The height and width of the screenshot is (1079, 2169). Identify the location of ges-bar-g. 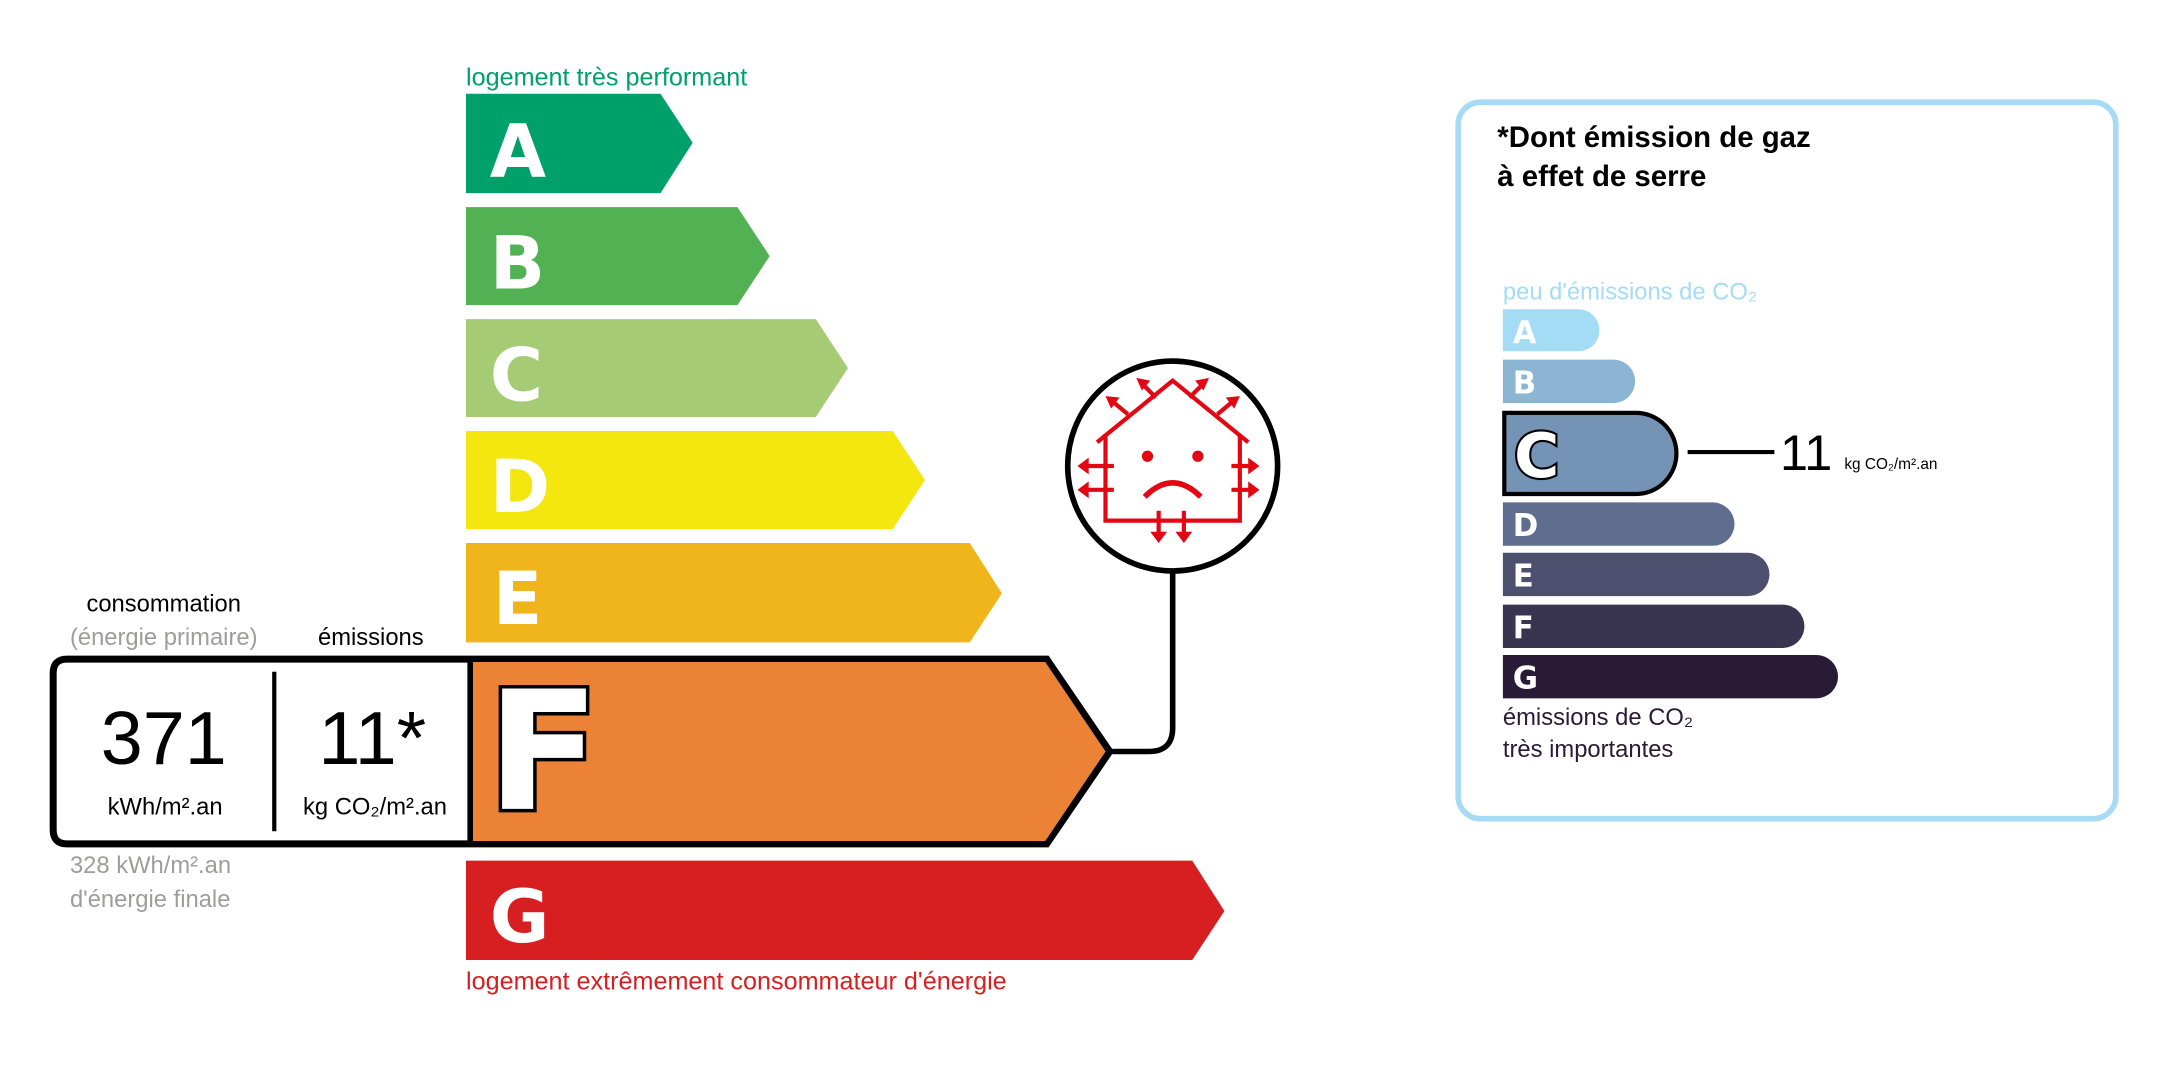
(1670, 676).